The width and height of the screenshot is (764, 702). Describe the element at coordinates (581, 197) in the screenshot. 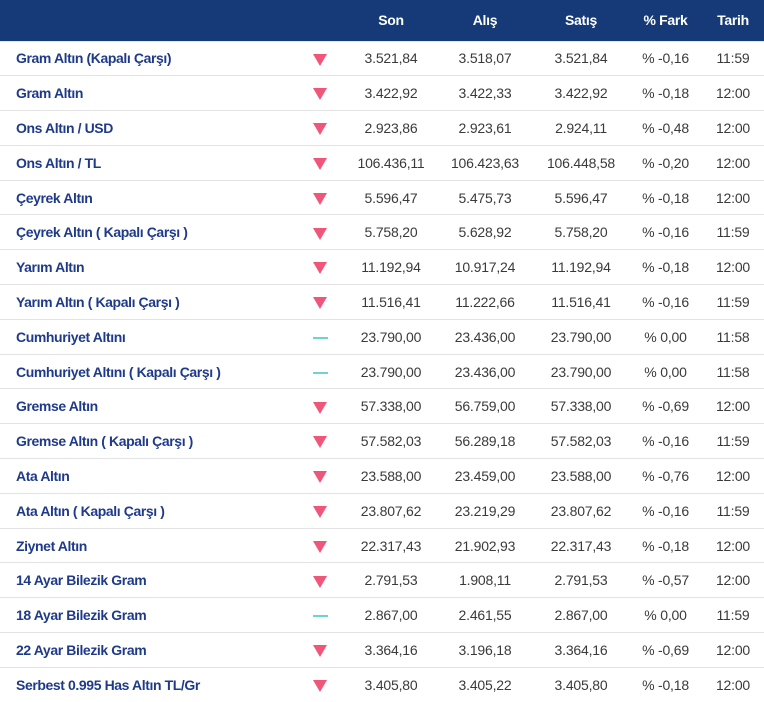

I see `satis-value: 5.596,47` at that location.